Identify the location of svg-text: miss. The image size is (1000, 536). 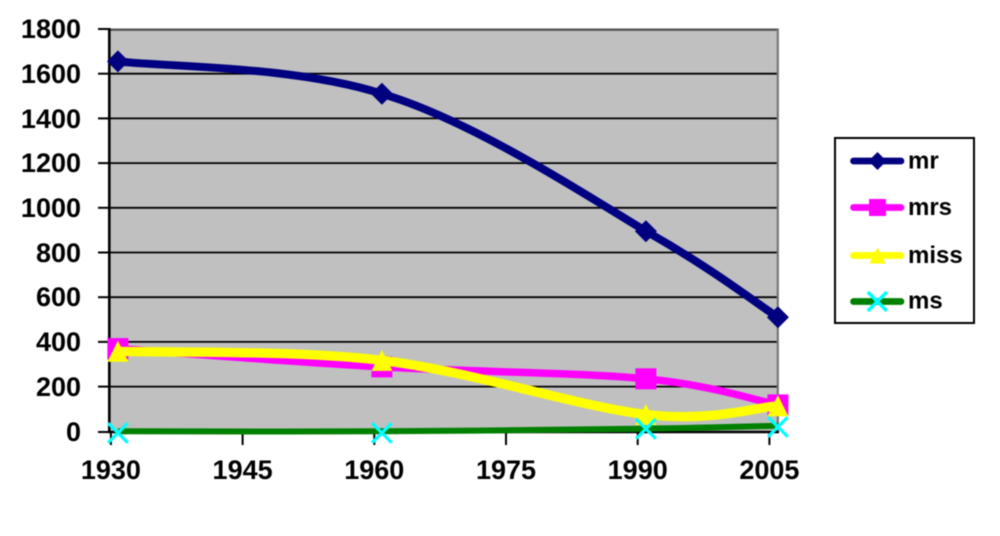
(935, 255).